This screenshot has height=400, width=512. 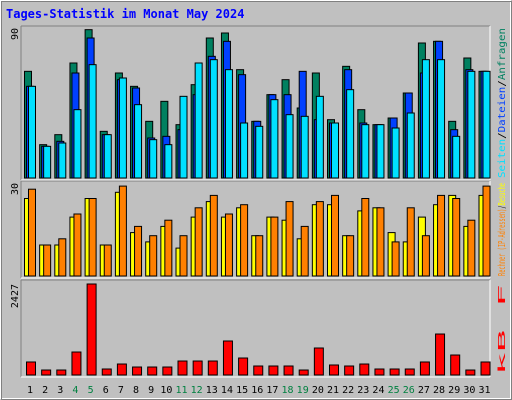 I want to click on x-tick-label: 31, so click(x=484, y=390).